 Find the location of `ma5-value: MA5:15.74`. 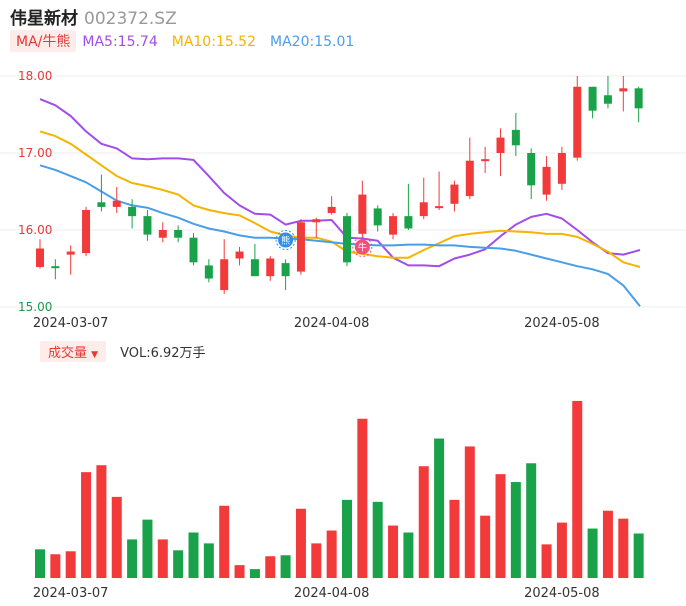

ma5-value: MA5:15.74 is located at coordinates (120, 42).